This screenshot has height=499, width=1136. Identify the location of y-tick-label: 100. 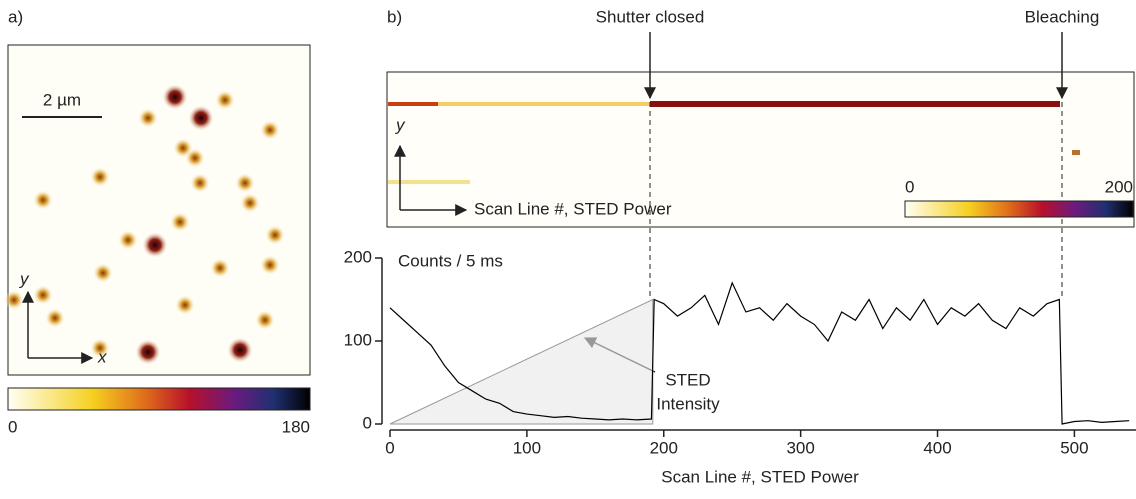
(358, 339).